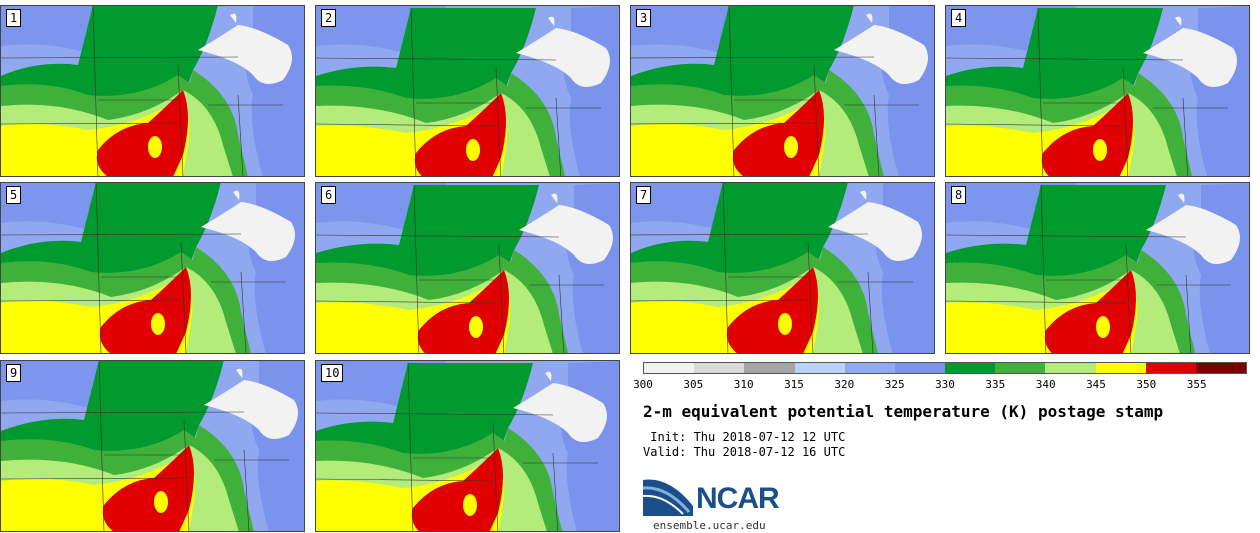 Image resolution: width=1260 pixels, height=533 pixels. Describe the element at coordinates (667, 497) in the screenshot. I see `ncar-logo-icon` at that location.